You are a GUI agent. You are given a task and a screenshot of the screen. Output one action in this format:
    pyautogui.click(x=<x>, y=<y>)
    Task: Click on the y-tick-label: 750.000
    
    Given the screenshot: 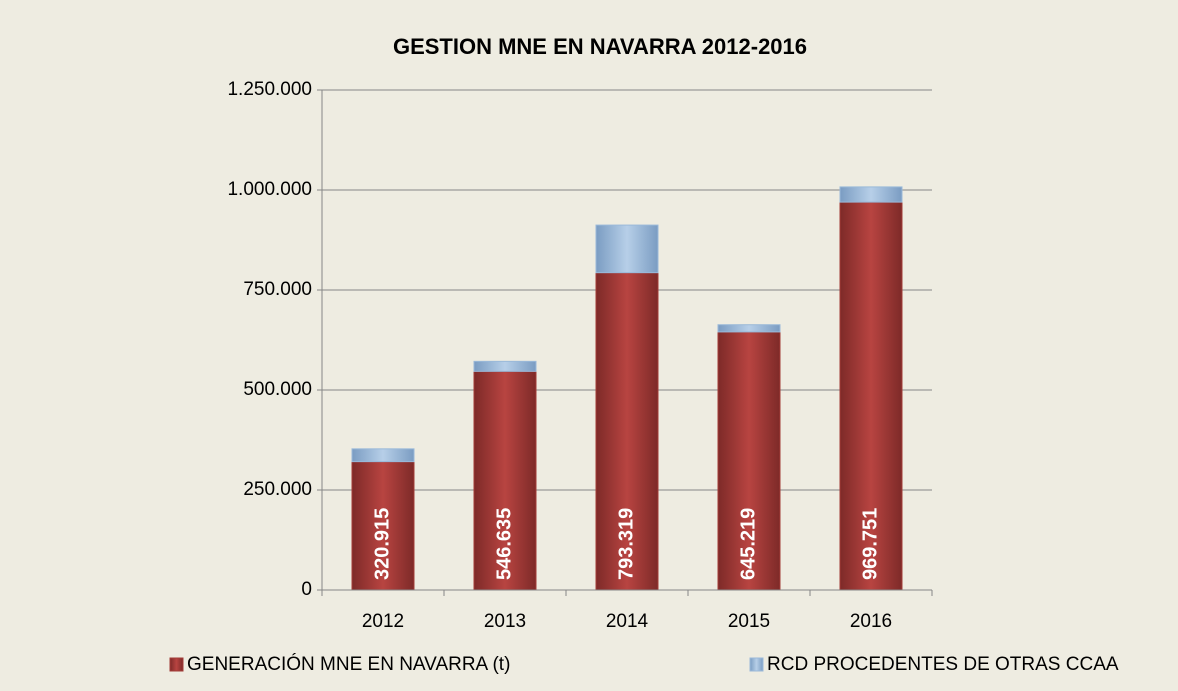 What is the action you would take?
    pyautogui.click(x=277, y=289)
    